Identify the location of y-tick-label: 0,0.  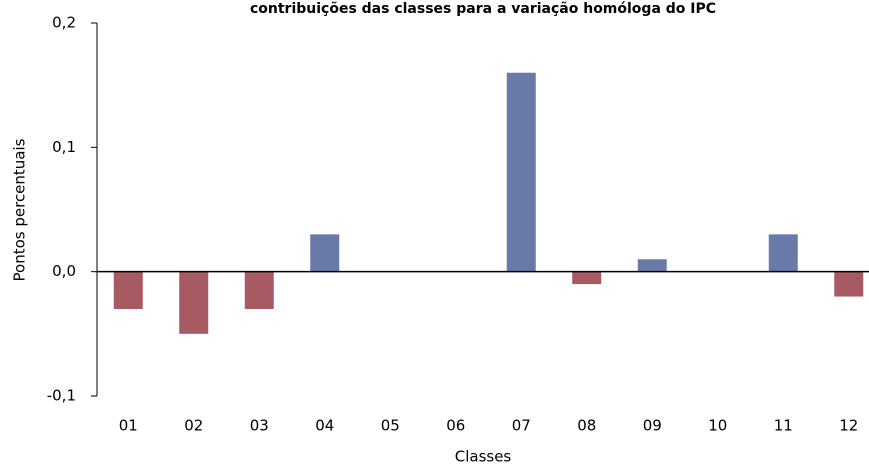
(64, 271).